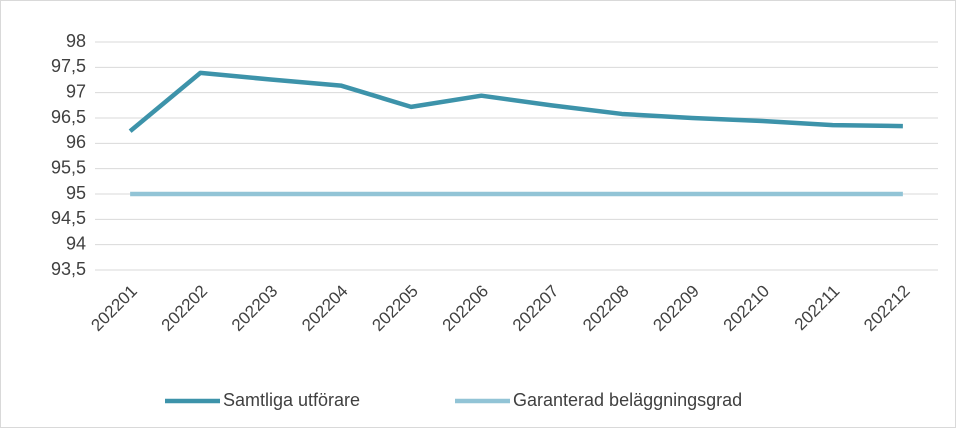  What do you see at coordinates (76, 41) in the screenshot?
I see `y-tick-label: 98` at bounding box center [76, 41].